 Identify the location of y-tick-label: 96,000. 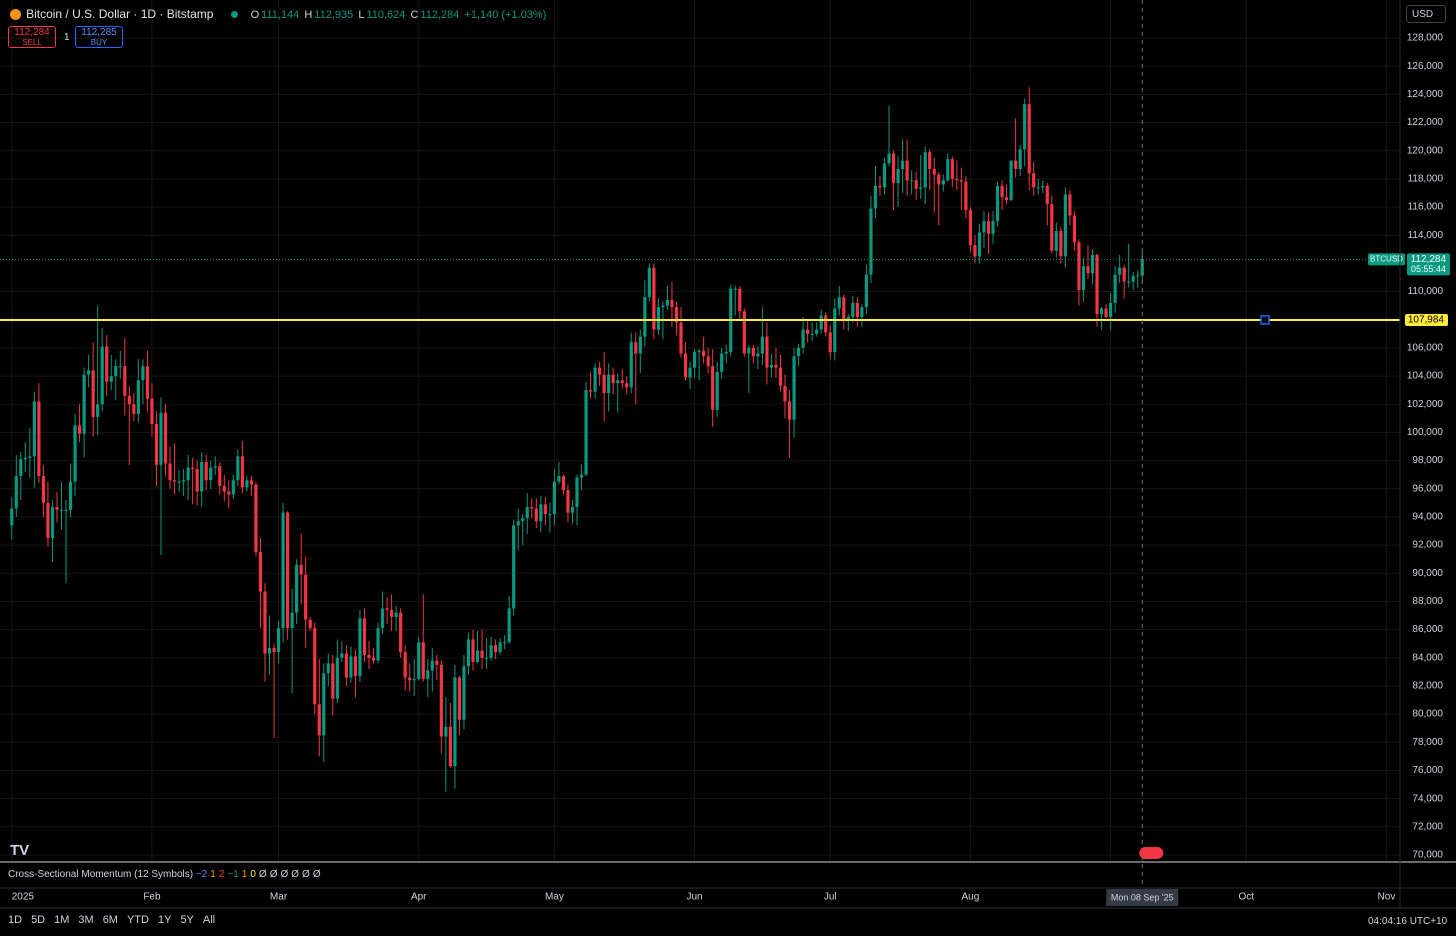
(1427, 488).